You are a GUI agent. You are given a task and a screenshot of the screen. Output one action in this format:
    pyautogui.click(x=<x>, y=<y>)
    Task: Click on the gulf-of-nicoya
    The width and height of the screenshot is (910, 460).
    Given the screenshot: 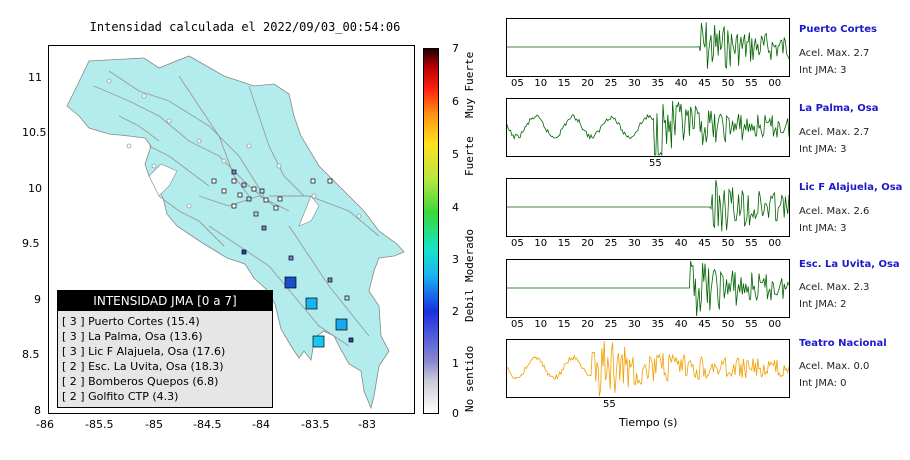 What is the action you would take?
    pyautogui.click(x=163, y=180)
    